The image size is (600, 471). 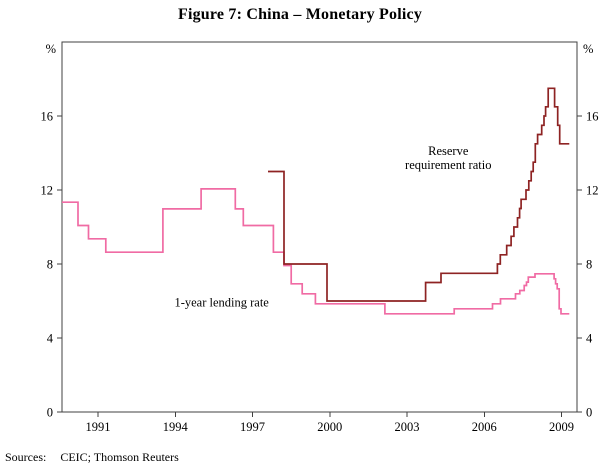 What do you see at coordinates (47, 191) in the screenshot?
I see `y-tick-label-left: 12` at bounding box center [47, 191].